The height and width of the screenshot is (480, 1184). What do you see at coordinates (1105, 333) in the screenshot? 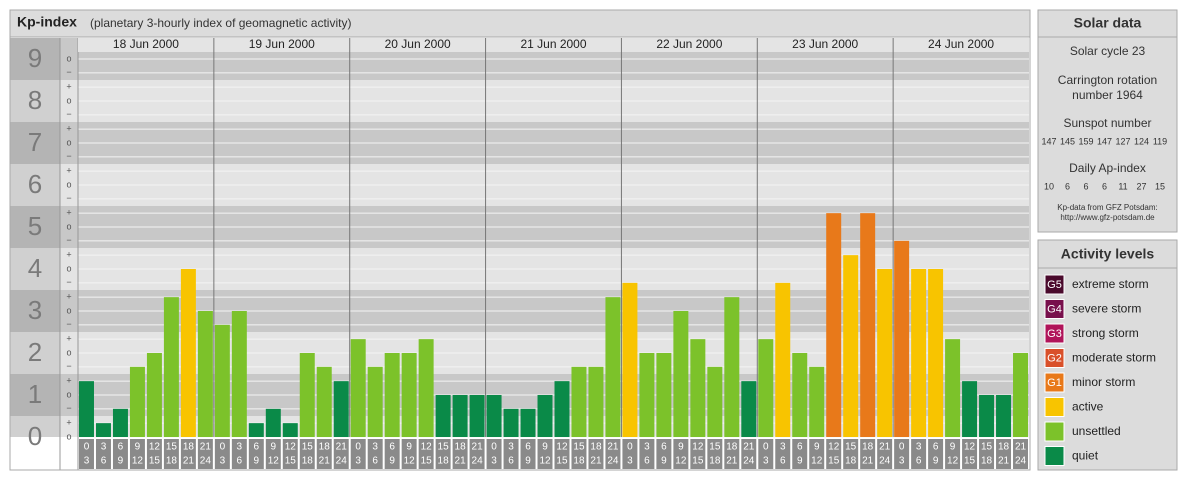
I see `legend-label: strong storm` at bounding box center [1105, 333].